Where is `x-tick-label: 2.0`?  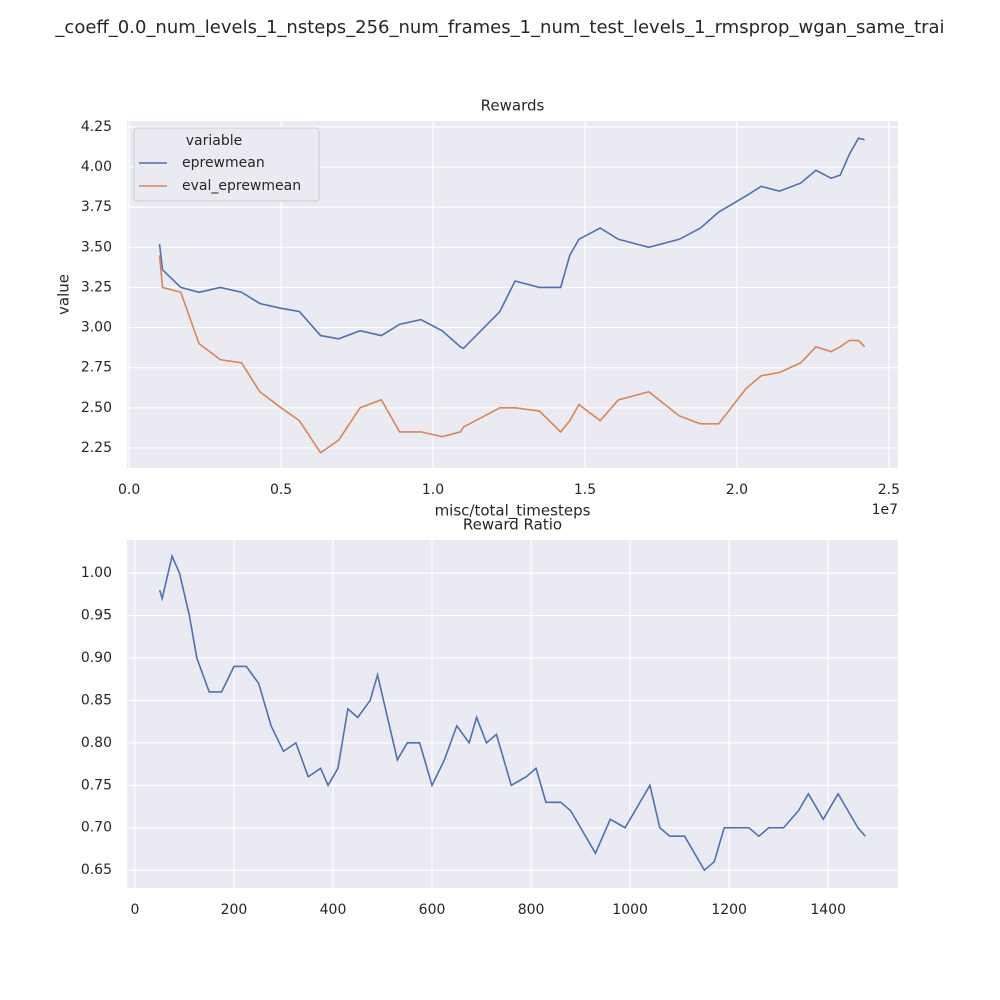
x-tick-label: 2.0 is located at coordinates (737, 490).